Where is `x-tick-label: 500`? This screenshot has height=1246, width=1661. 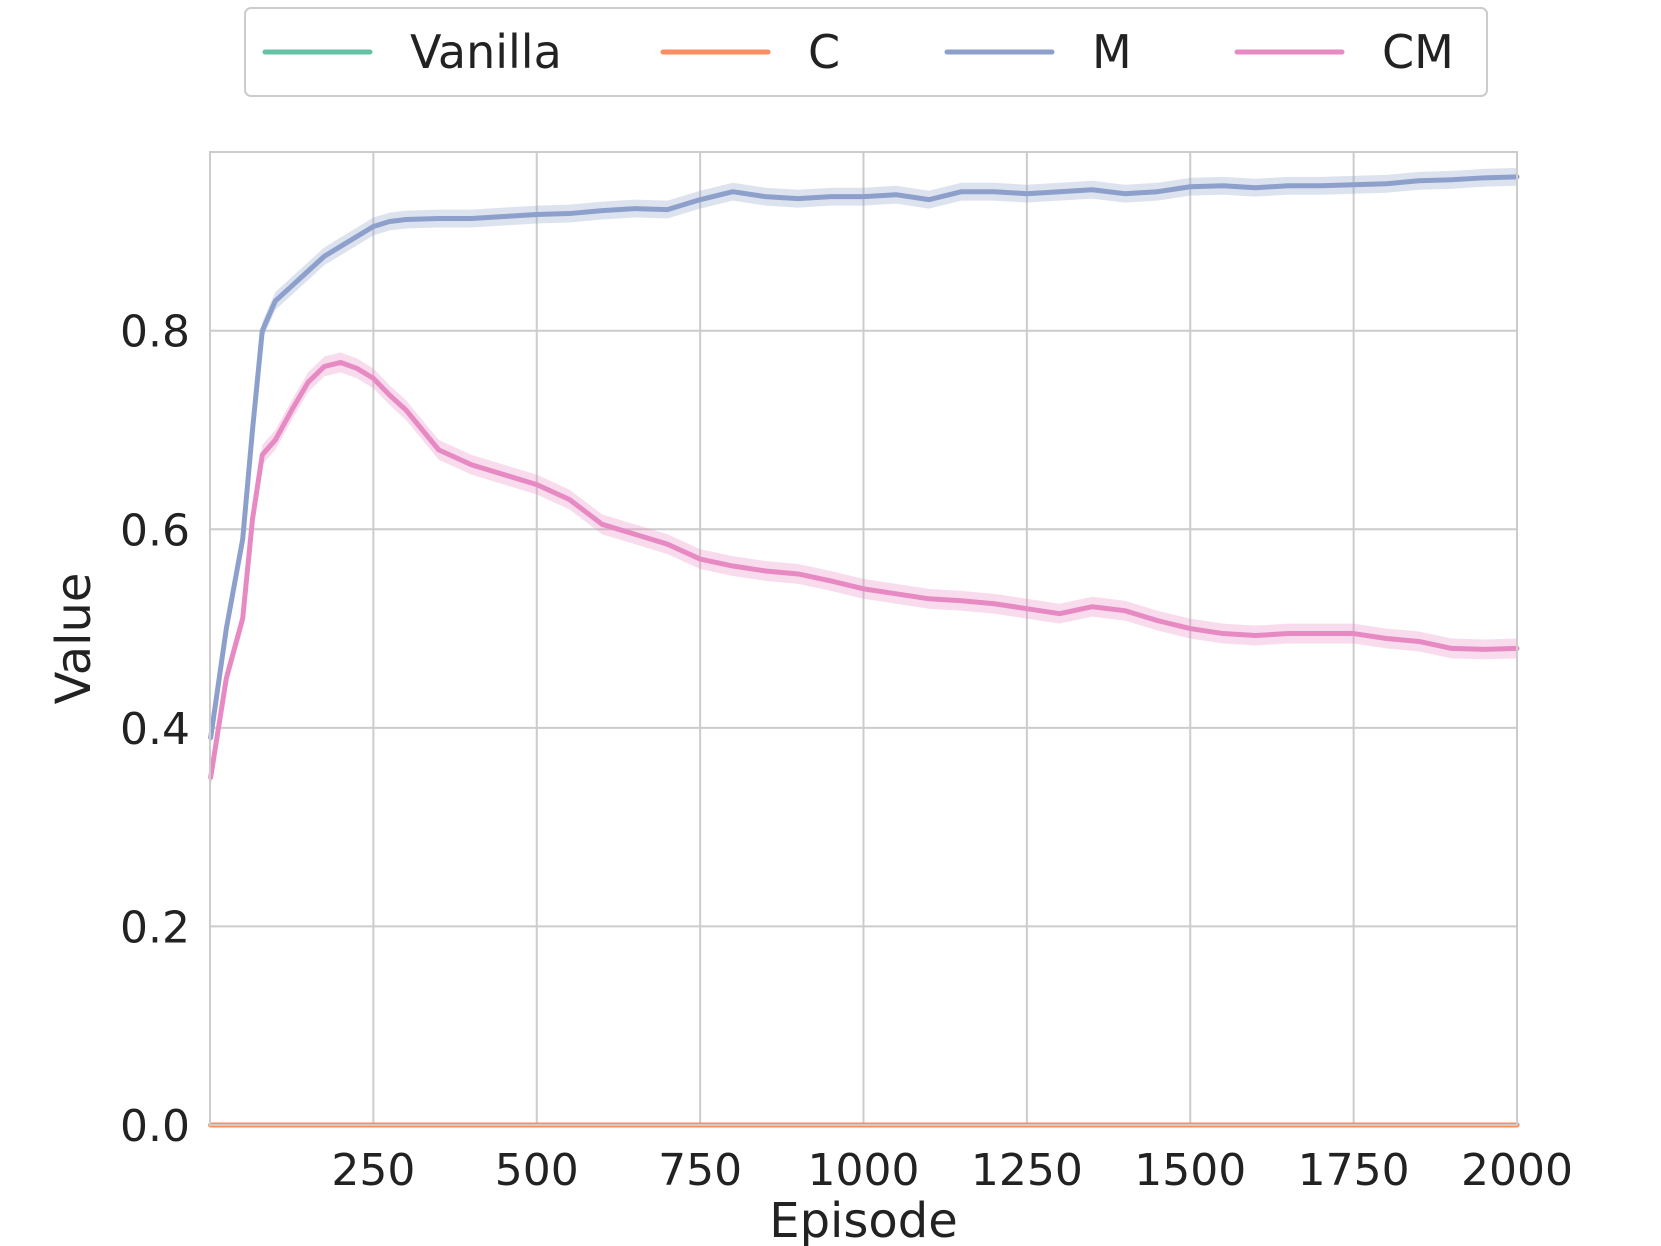
x-tick-label: 500 is located at coordinates (537, 1170).